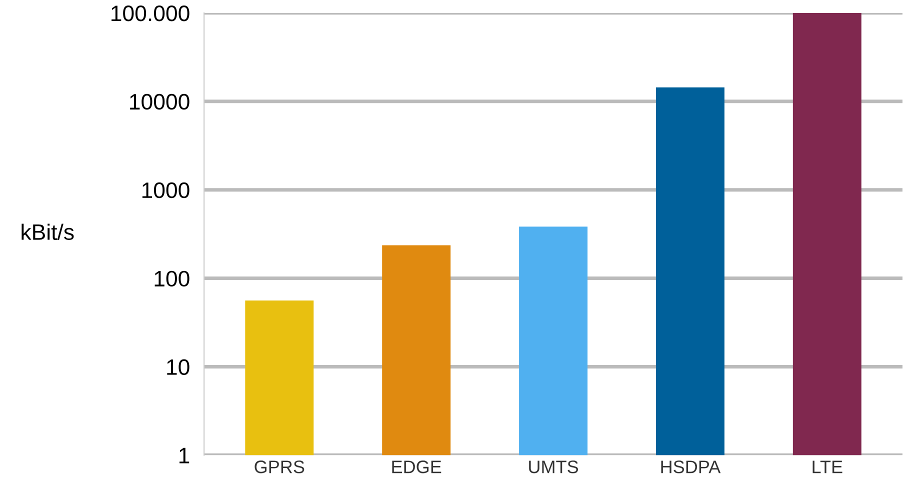 The width and height of the screenshot is (907, 498). Describe the element at coordinates (185, 456) in the screenshot. I see `y-tick-label: 1` at that location.